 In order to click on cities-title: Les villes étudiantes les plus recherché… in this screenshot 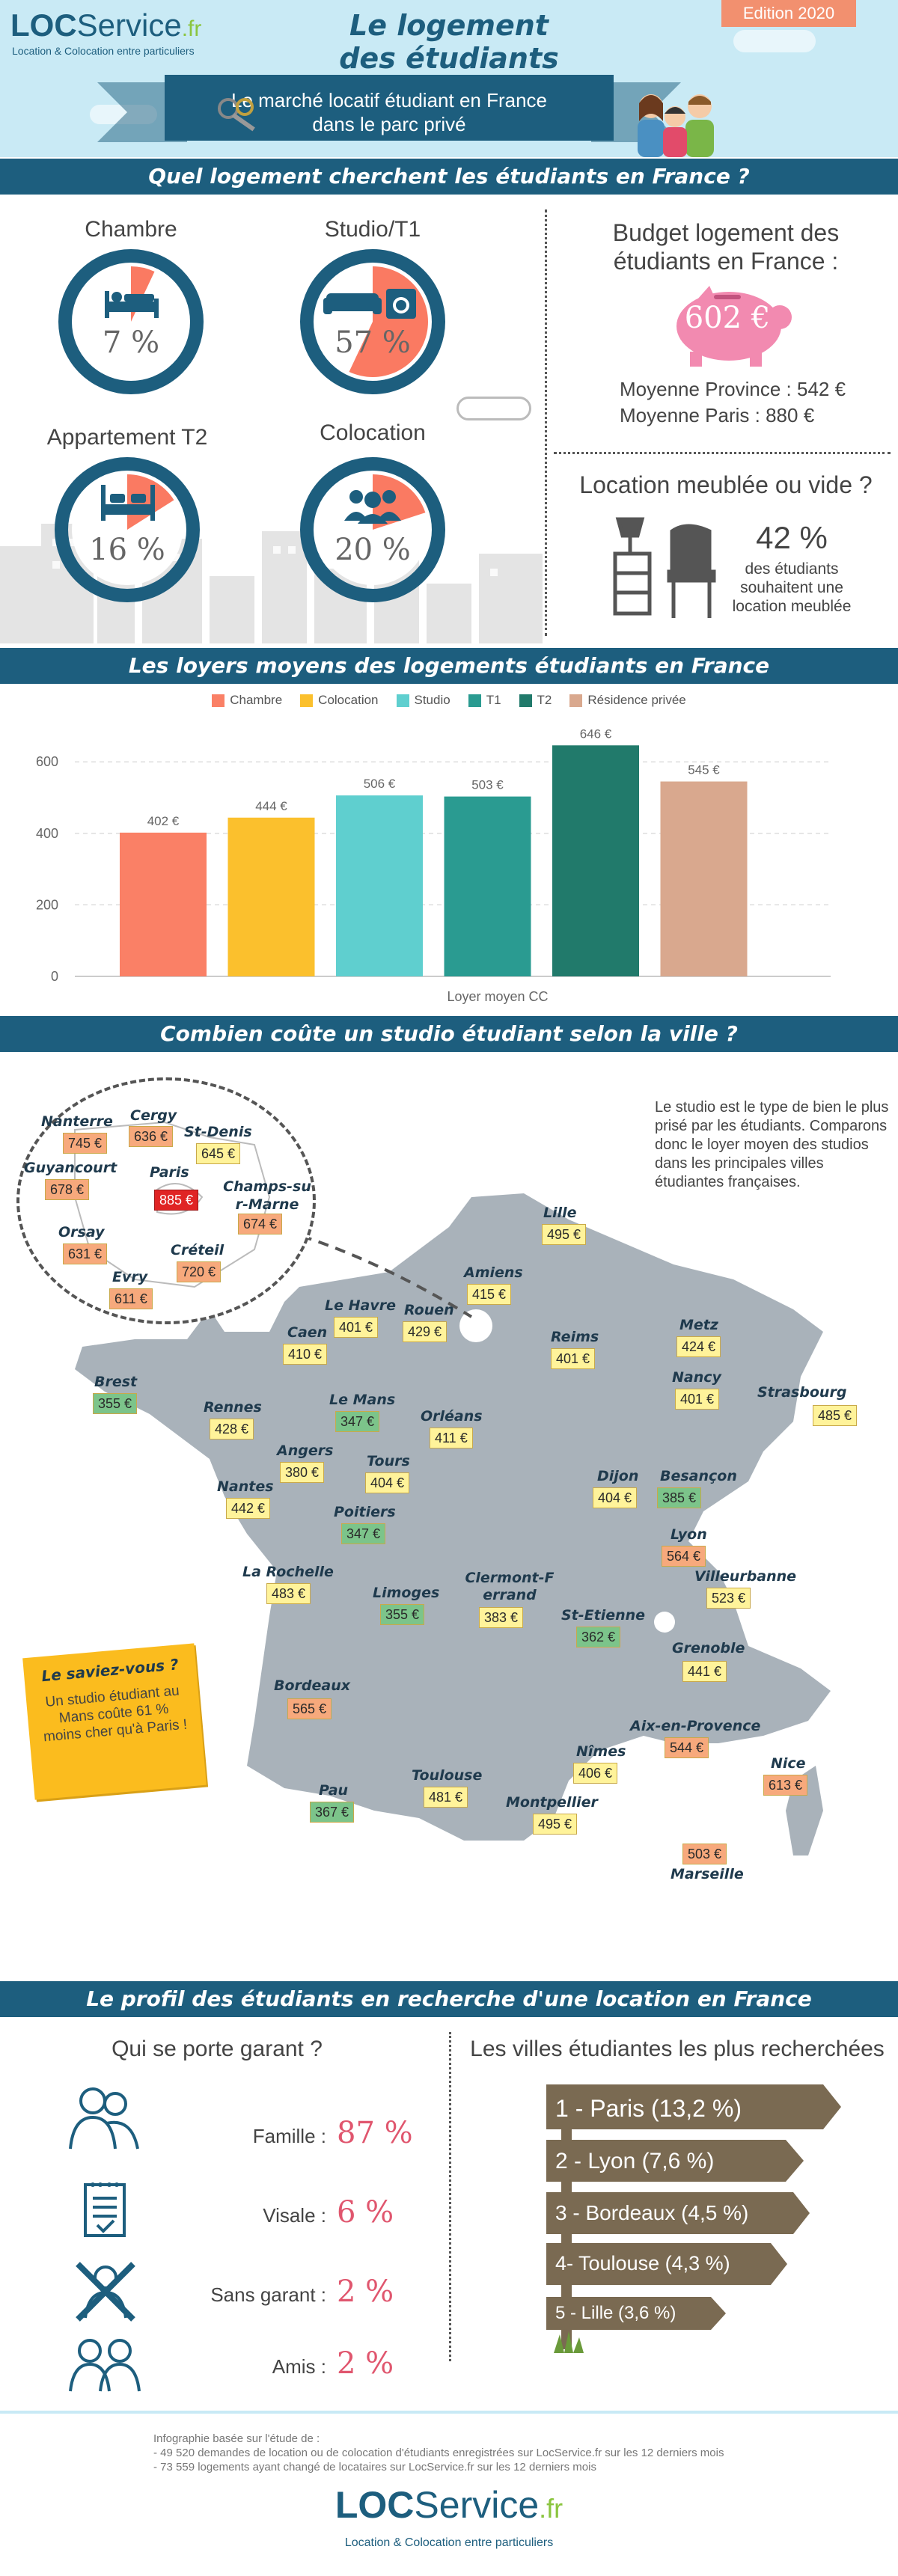, I will do `click(677, 2049)`.